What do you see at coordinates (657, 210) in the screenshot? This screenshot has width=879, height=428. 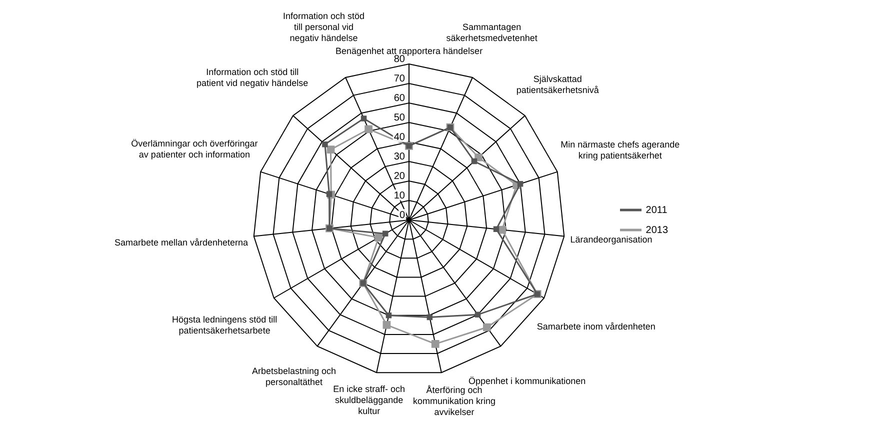 I see `legend-label: 2011` at bounding box center [657, 210].